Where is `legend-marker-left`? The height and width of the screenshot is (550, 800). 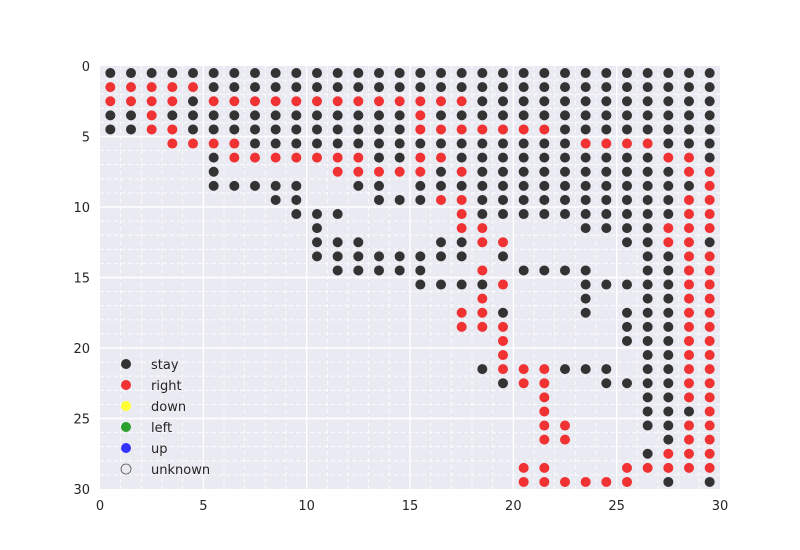
legend-marker-left is located at coordinates (126, 427).